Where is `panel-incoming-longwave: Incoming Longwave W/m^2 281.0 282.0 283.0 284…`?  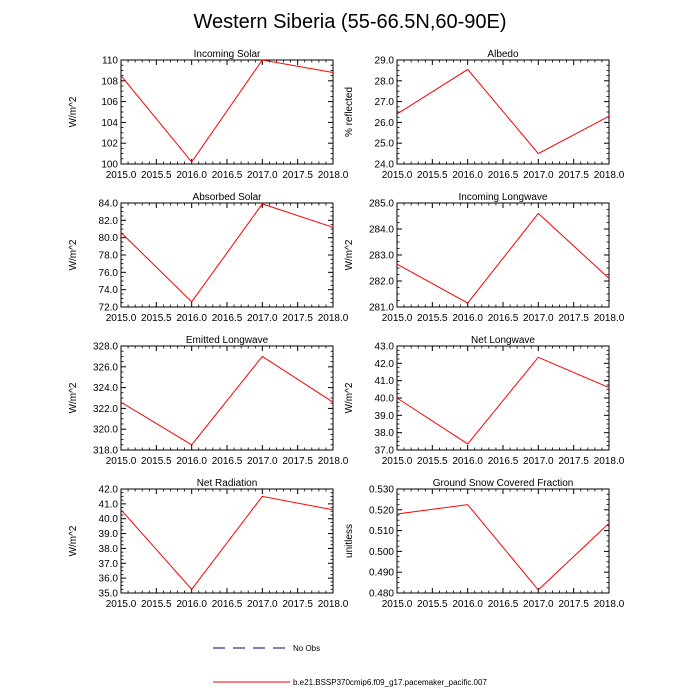
panel-incoming-longwave: Incoming Longwave W/m^2 281.0 282.0 283.0 284… is located at coordinates (484, 258).